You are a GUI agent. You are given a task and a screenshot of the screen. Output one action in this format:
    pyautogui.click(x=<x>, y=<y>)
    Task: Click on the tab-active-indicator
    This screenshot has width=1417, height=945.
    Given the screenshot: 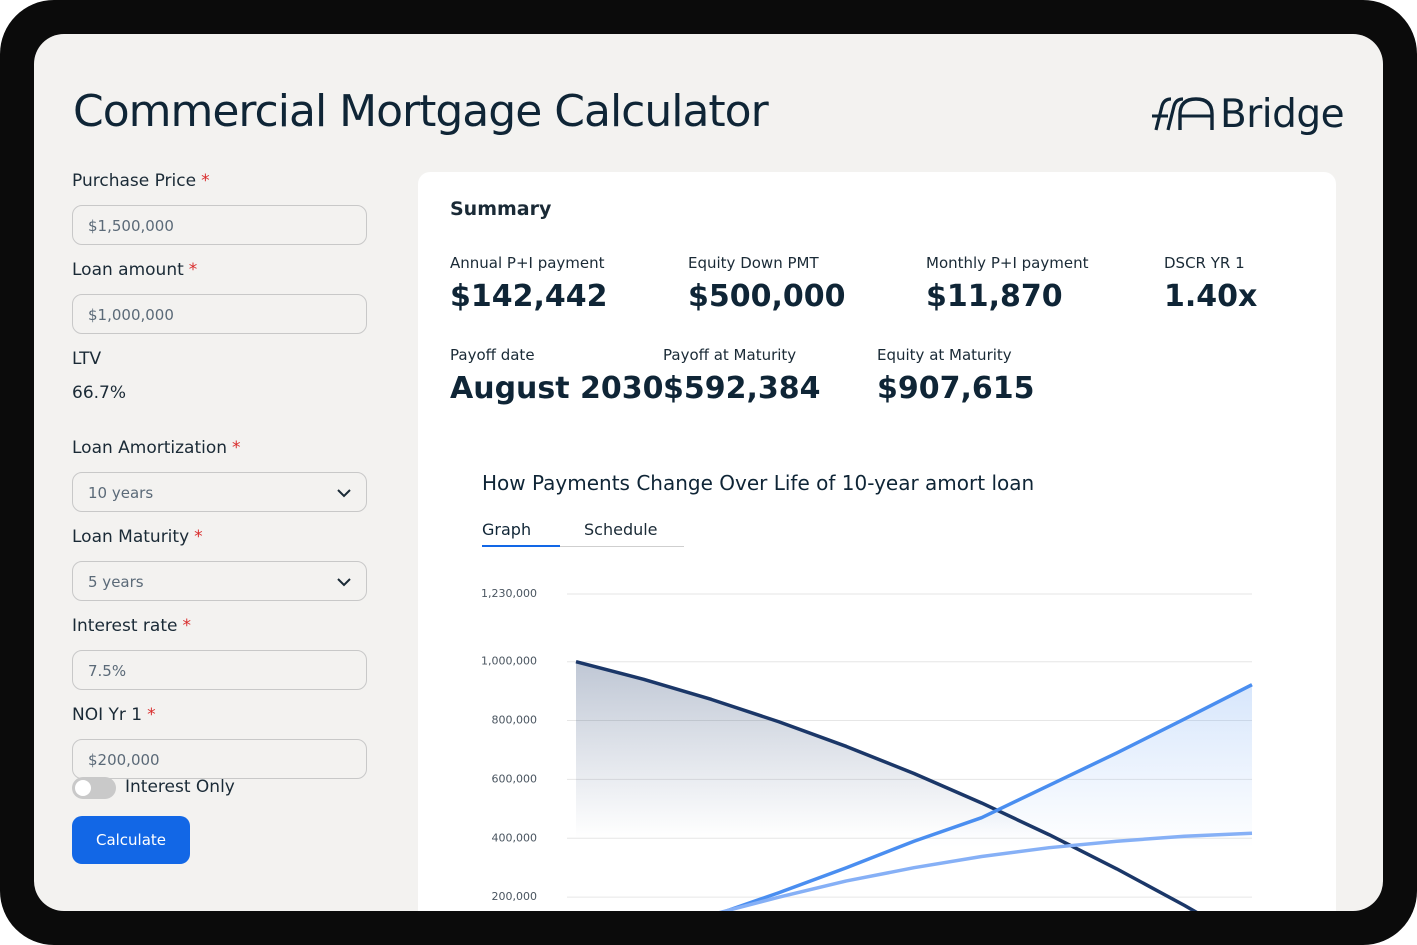 What is the action you would take?
    pyautogui.click(x=521, y=546)
    